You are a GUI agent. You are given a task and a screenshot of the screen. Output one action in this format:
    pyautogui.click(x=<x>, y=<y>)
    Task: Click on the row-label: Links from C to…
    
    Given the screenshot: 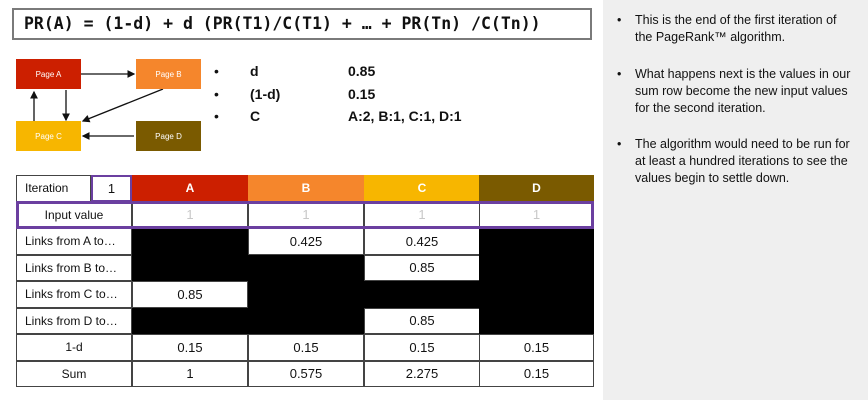 What is the action you would take?
    pyautogui.click(x=74, y=294)
    